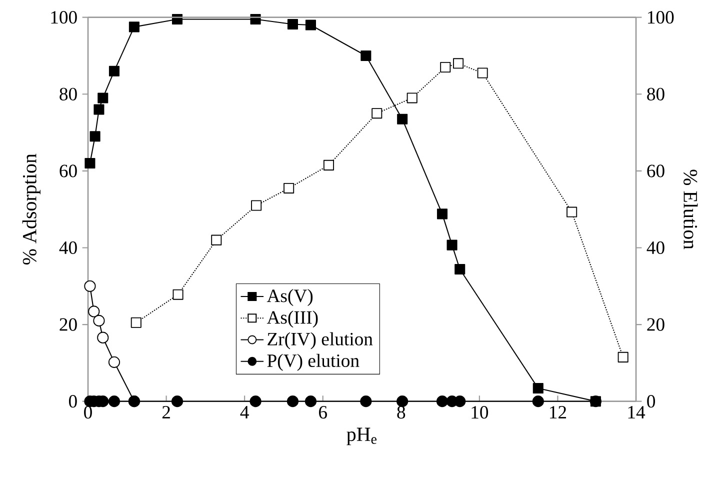  I want to click on y-axis-title: % Adsorption, so click(31, 209).